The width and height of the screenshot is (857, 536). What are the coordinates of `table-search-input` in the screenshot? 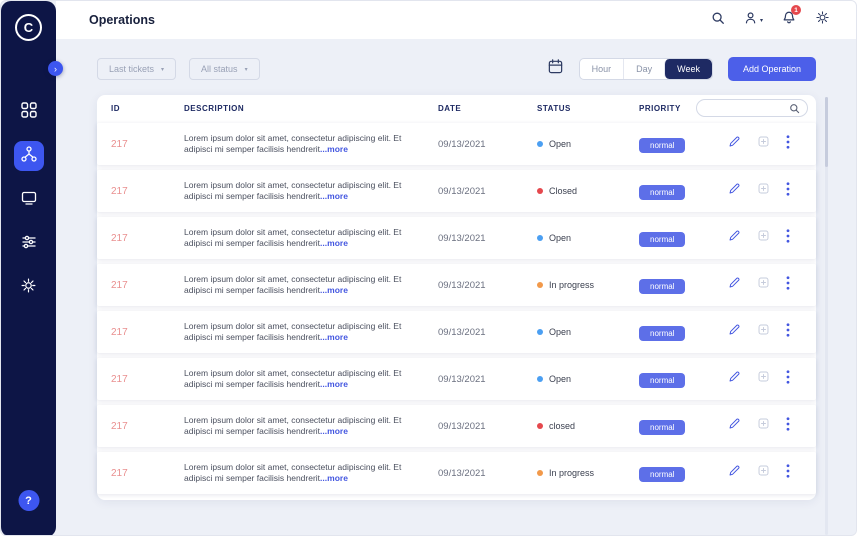 It's located at (746, 108).